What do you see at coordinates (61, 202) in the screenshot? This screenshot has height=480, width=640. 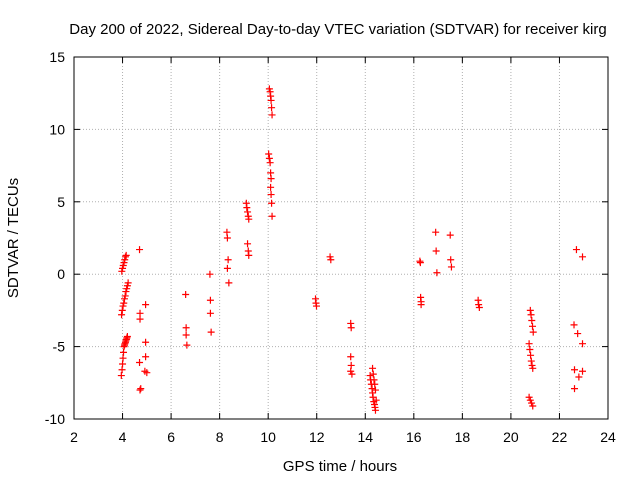 I see `y-tick-label: 5` at bounding box center [61, 202].